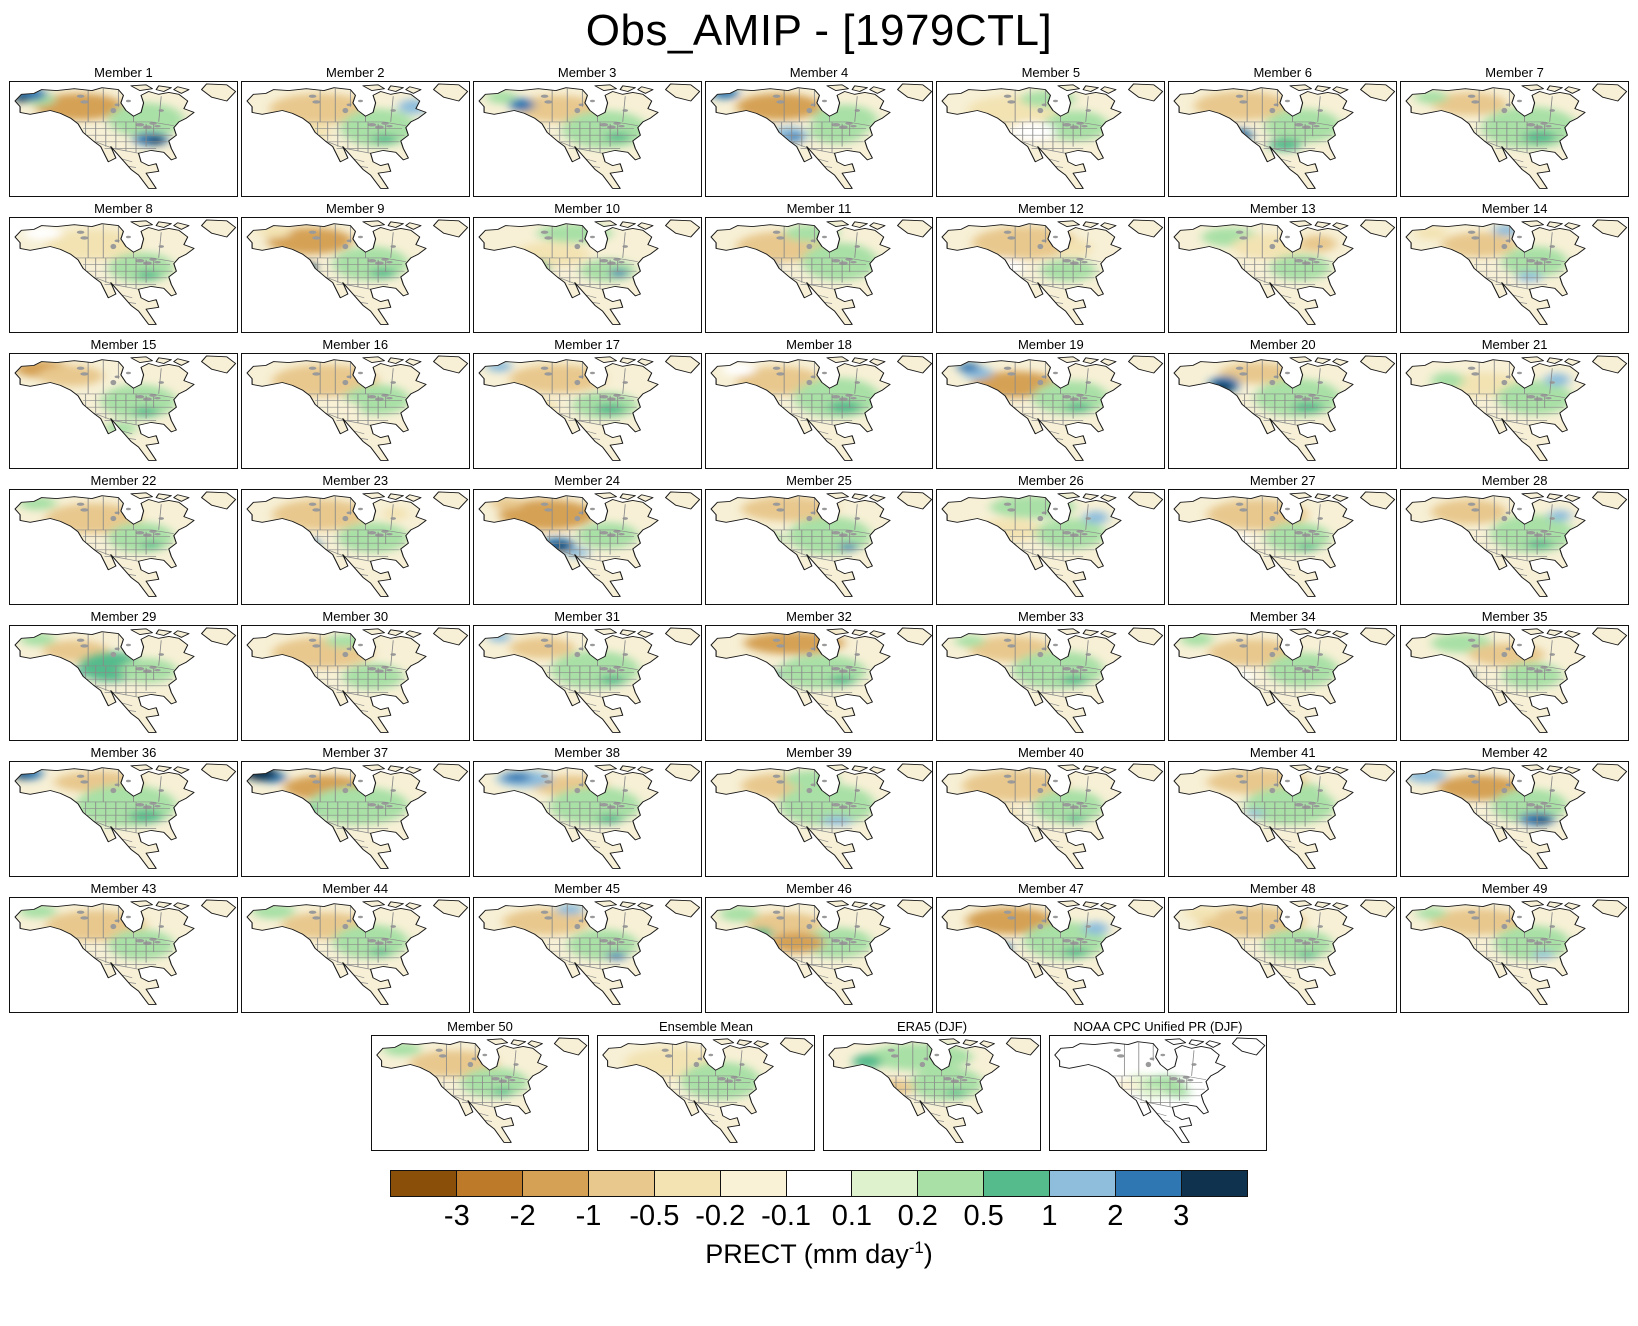 The width and height of the screenshot is (1638, 1326). What do you see at coordinates (1514, 208) in the screenshot?
I see `panel-title: Member 14` at bounding box center [1514, 208].